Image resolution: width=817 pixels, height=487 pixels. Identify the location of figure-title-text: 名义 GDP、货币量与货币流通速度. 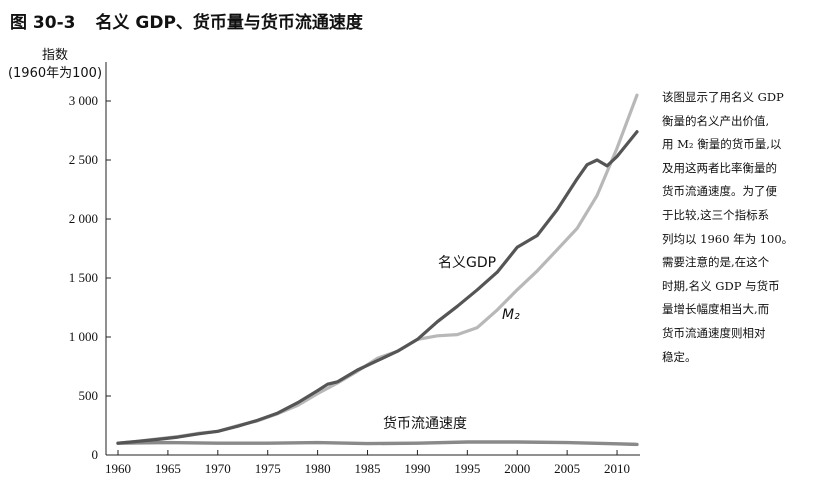
(229, 23).